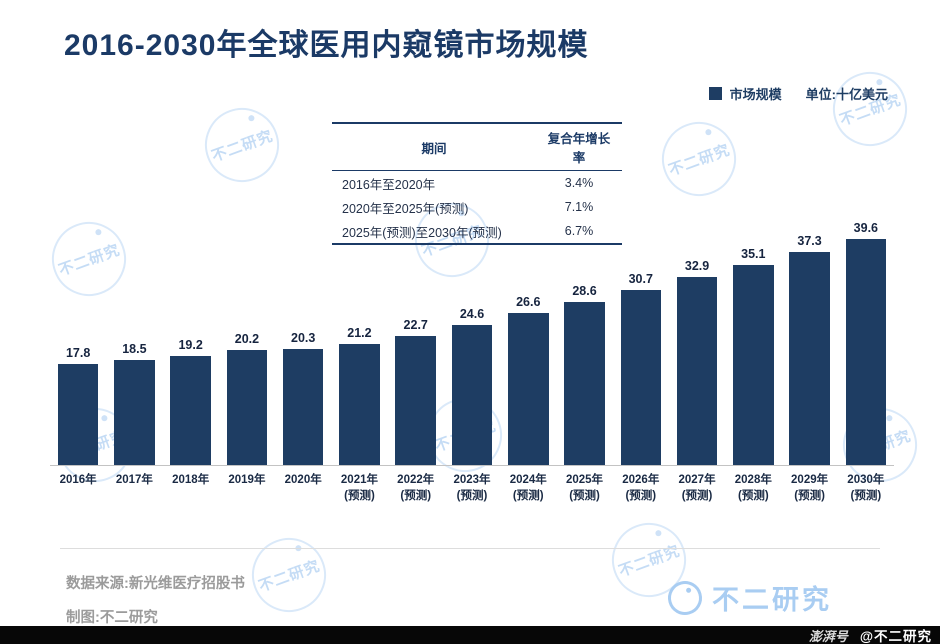 This screenshot has width=940, height=644. Describe the element at coordinates (641, 488) in the screenshot. I see `x-axis-label: 2026年 (预测)` at that location.